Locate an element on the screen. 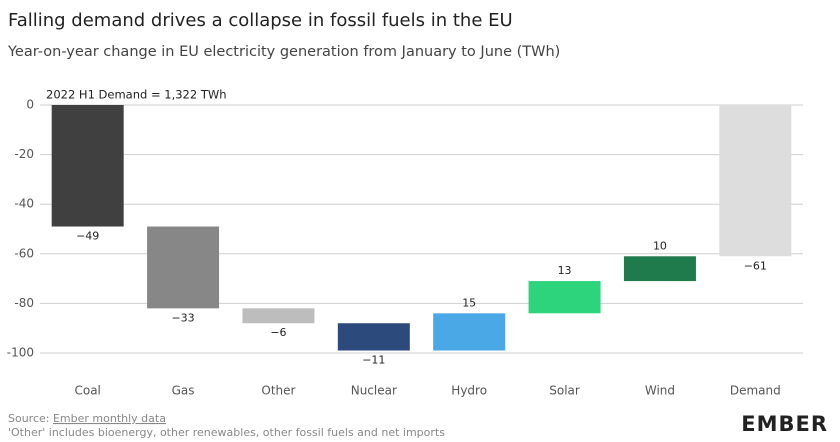 The image size is (840, 442). x-tick-label: Demand is located at coordinates (755, 391).